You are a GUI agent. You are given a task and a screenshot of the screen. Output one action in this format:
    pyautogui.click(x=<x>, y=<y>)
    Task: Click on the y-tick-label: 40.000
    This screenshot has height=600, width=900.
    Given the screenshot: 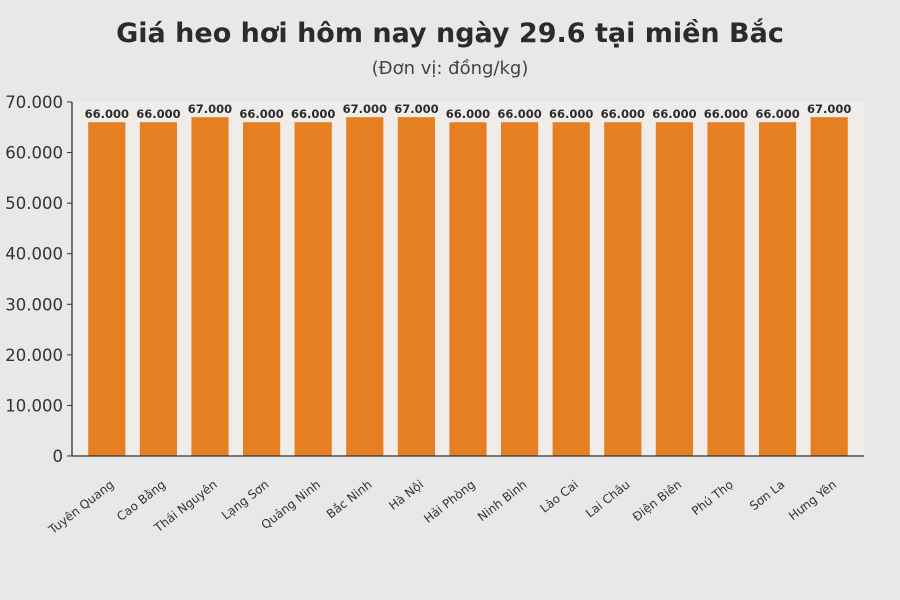 What is the action you would take?
    pyautogui.click(x=34, y=254)
    